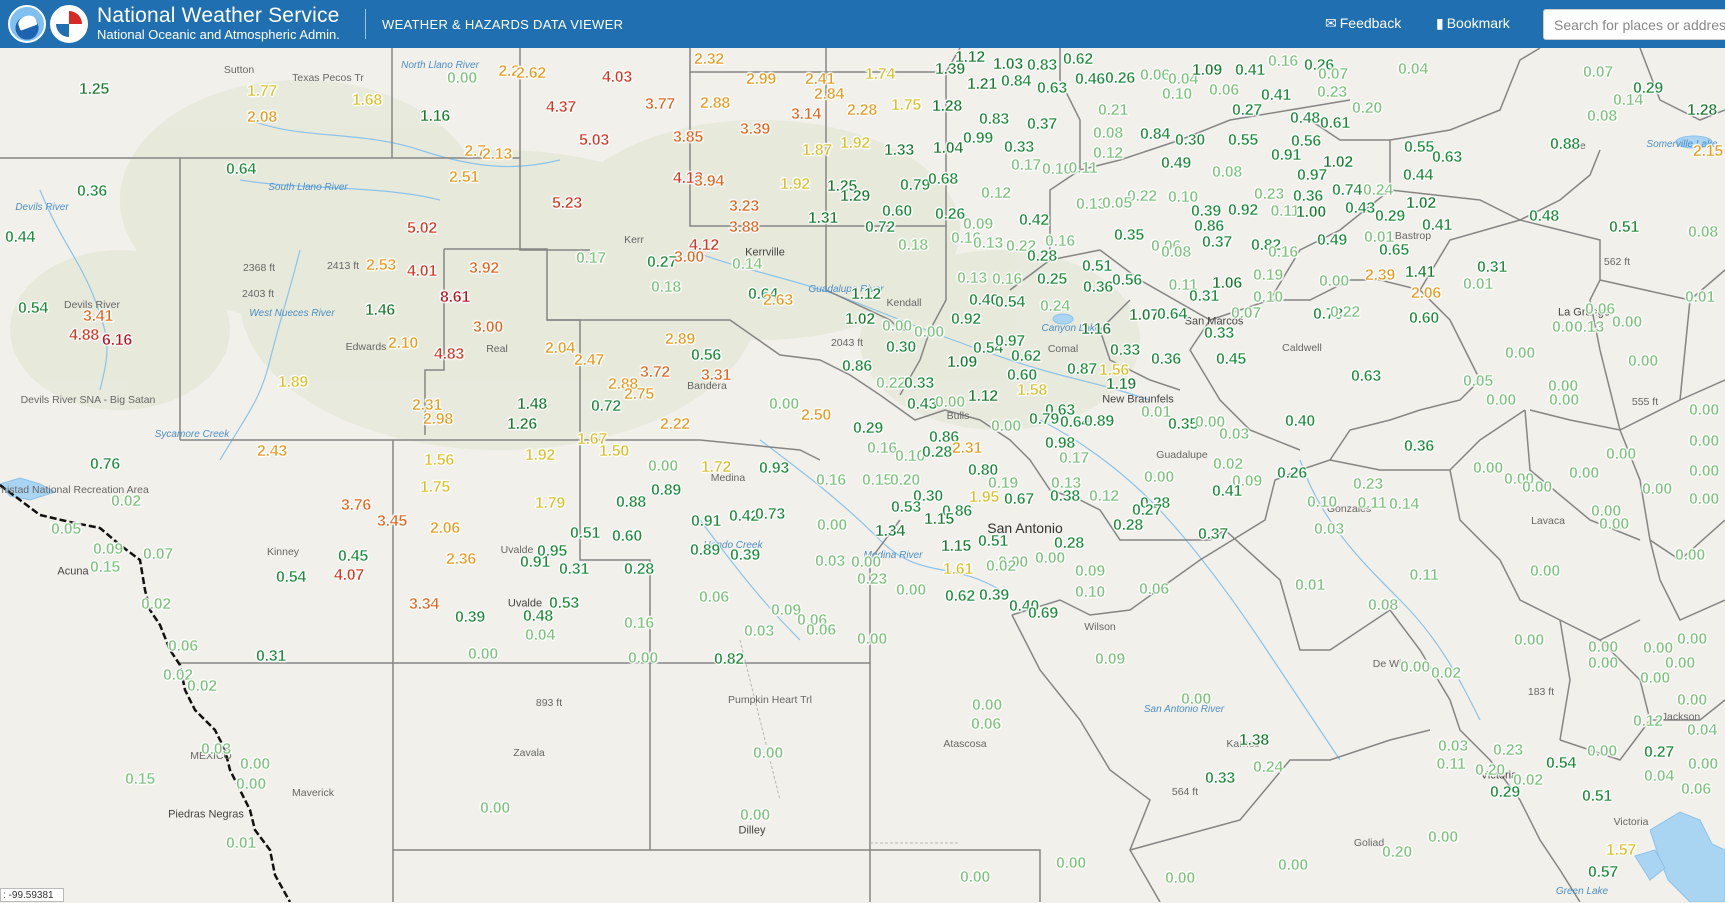  Describe the element at coordinates (591, 258) in the screenshot. I see `precip-value: 0.17` at that location.